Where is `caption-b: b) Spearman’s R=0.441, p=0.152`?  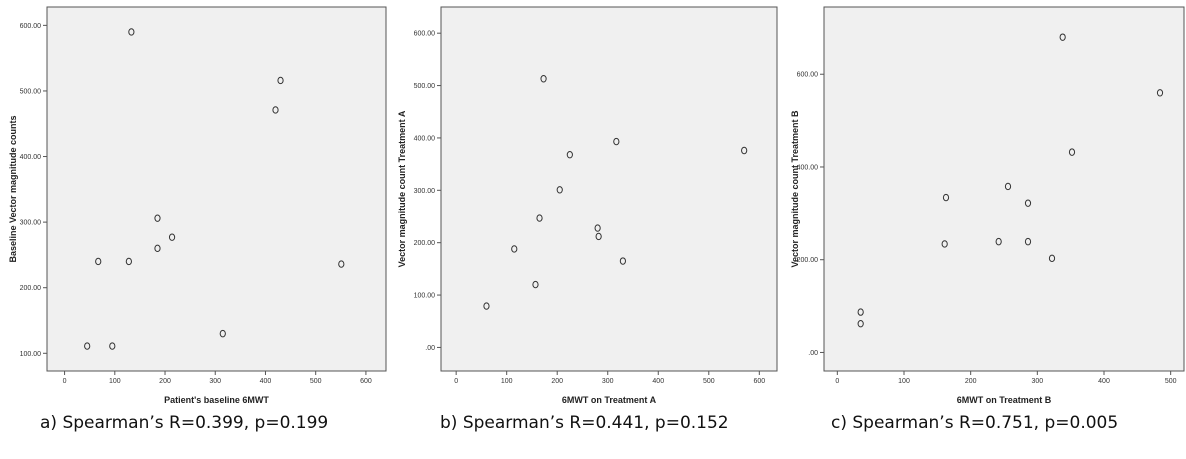
caption-b: b) Spearman’s R=0.441, p=0.152 is located at coordinates (584, 423).